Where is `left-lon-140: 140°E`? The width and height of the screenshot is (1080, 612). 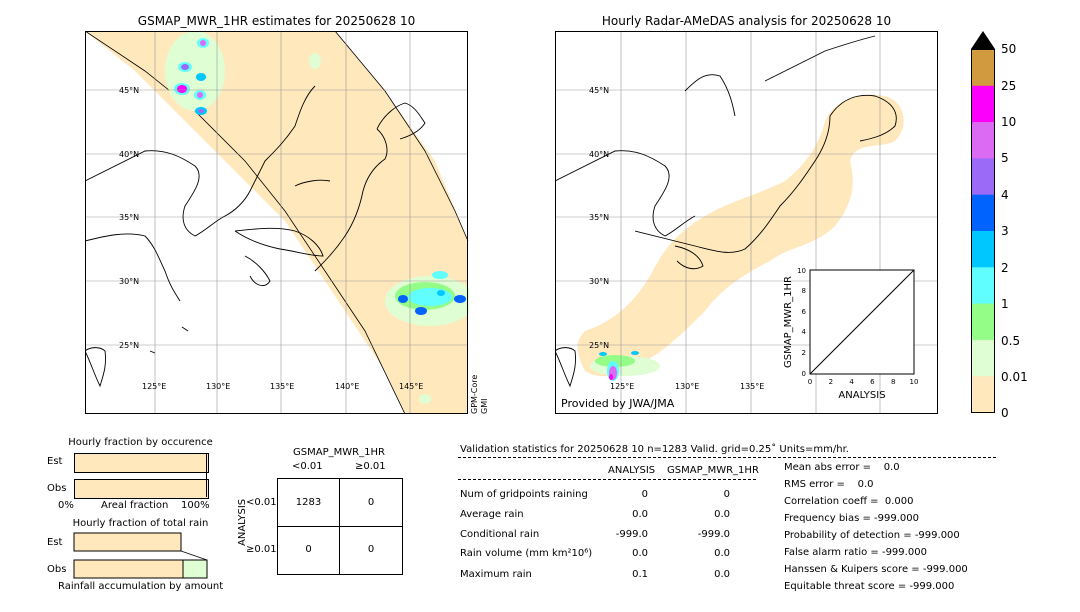
left-lon-140: 140°E is located at coordinates (347, 386).